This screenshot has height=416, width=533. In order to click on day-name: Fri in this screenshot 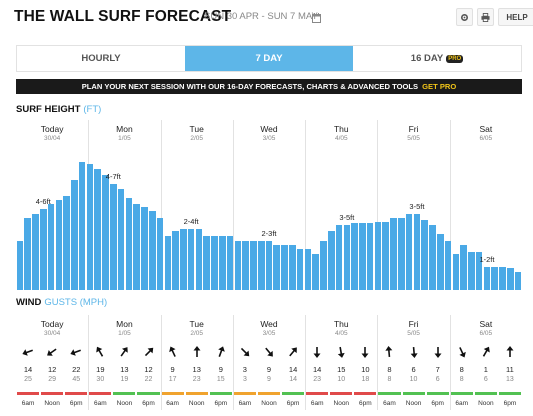, I will do `click(413, 324)`.